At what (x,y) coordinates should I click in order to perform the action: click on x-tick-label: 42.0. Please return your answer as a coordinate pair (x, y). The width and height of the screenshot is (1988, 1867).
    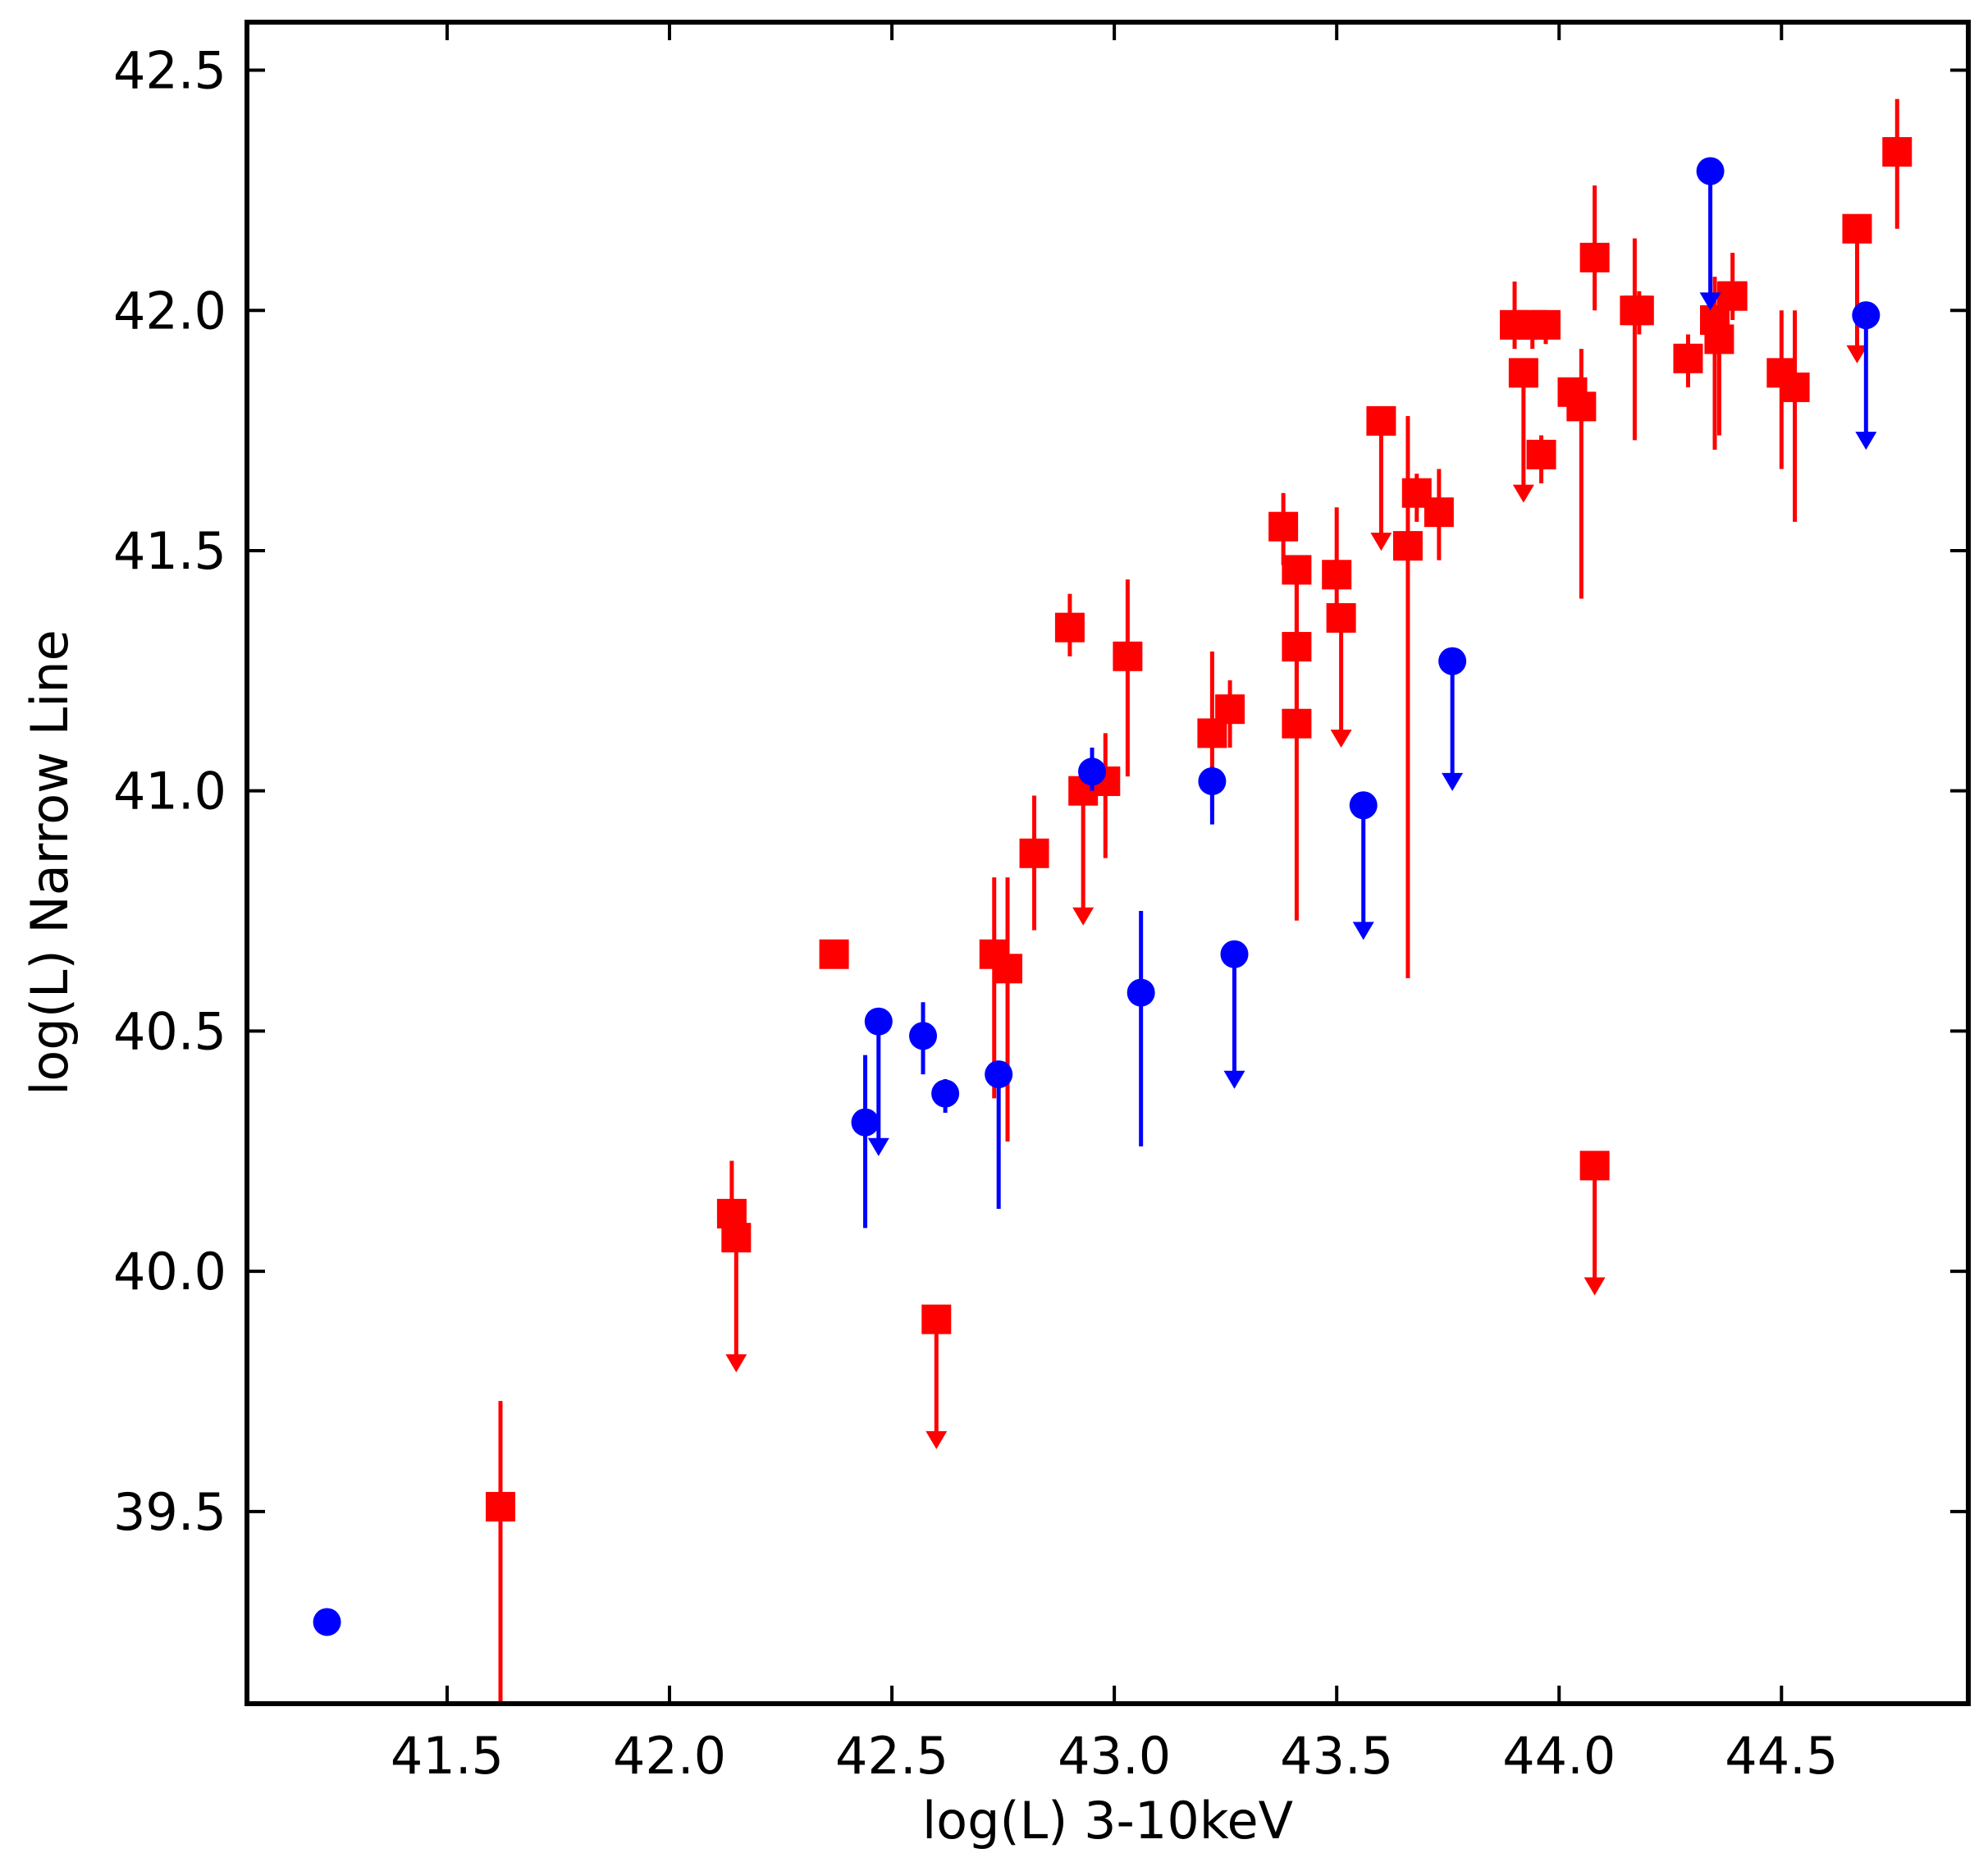
    Looking at the image, I should click on (670, 1756).